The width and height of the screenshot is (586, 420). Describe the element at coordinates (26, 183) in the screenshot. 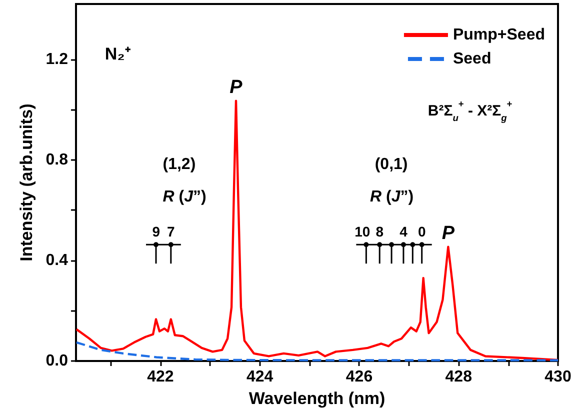

I see `y-axis-title: Intensity (arb.units)` at that location.